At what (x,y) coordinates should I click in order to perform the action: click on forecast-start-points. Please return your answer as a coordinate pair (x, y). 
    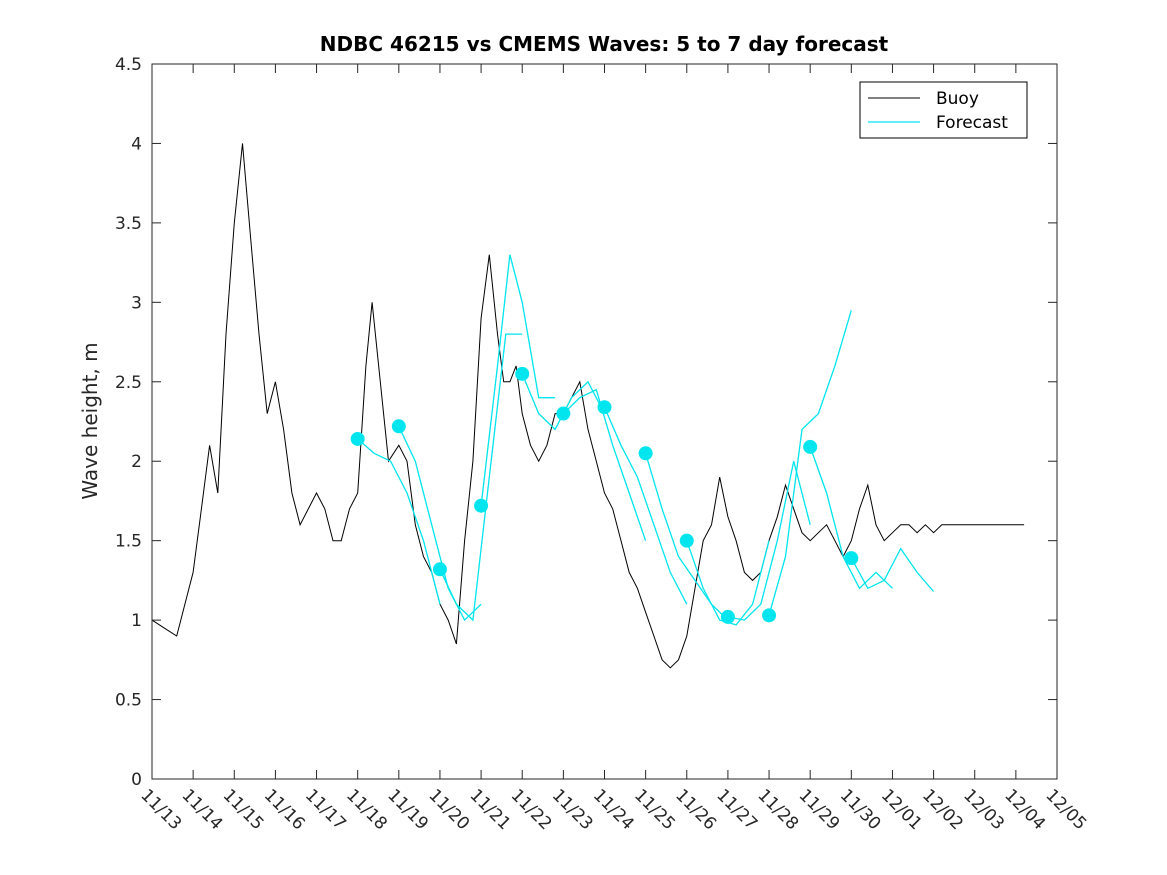
    Looking at the image, I should click on (604, 495).